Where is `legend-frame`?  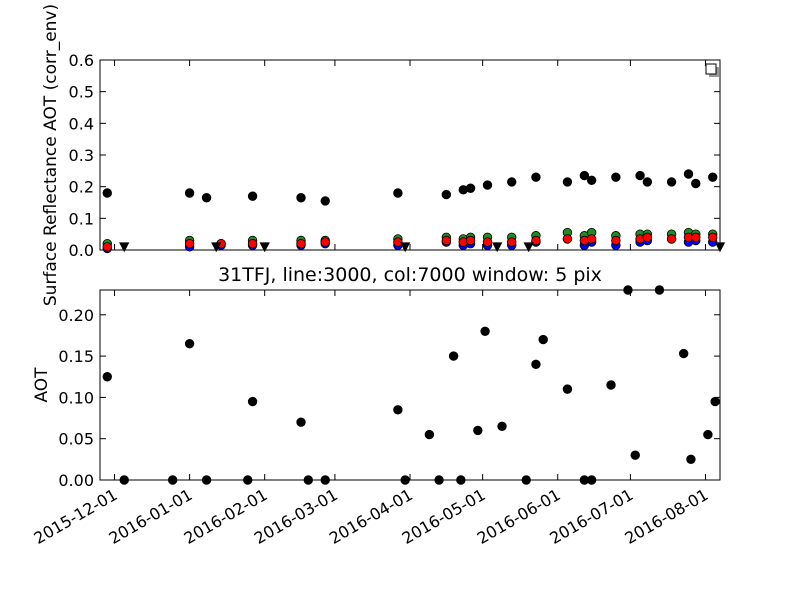
legend-frame is located at coordinates (711, 69).